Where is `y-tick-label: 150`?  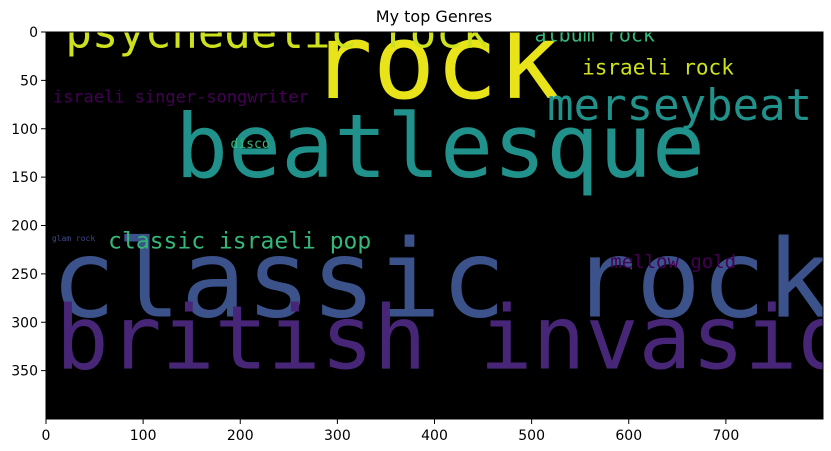
y-tick-label: 150 is located at coordinates (24, 178).